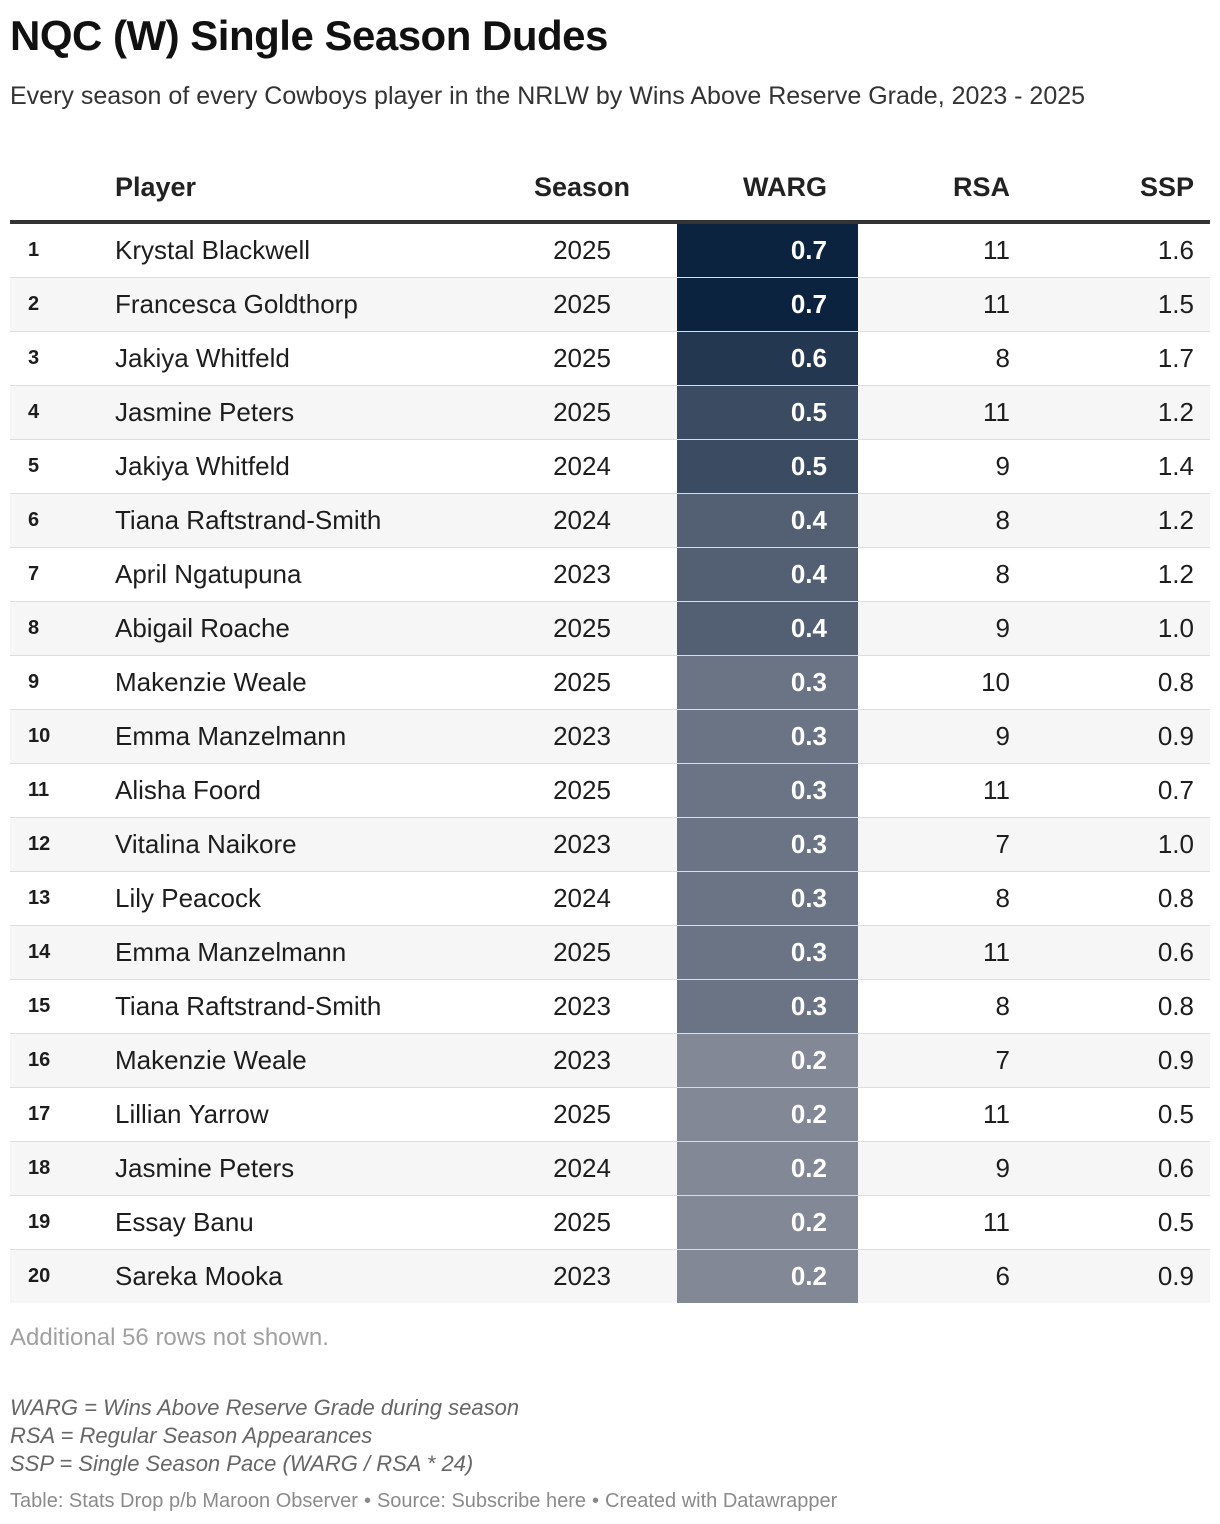  What do you see at coordinates (301, 574) in the screenshot?
I see `player-cell: April Ngatupuna` at bounding box center [301, 574].